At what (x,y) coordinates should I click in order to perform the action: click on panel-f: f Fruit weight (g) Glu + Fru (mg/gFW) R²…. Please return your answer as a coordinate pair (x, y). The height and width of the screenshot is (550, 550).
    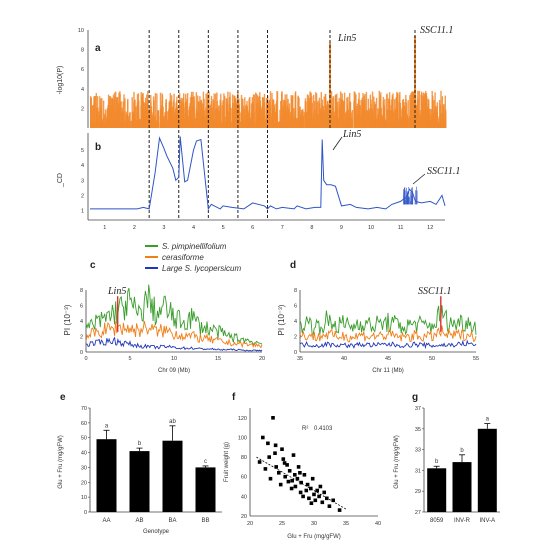
    Looking at the image, I should click on (302, 466).